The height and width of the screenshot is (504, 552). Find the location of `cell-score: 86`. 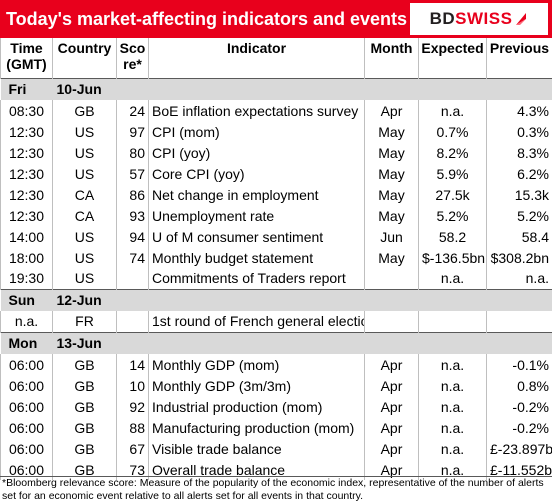

cell-score: 86 is located at coordinates (132, 194).